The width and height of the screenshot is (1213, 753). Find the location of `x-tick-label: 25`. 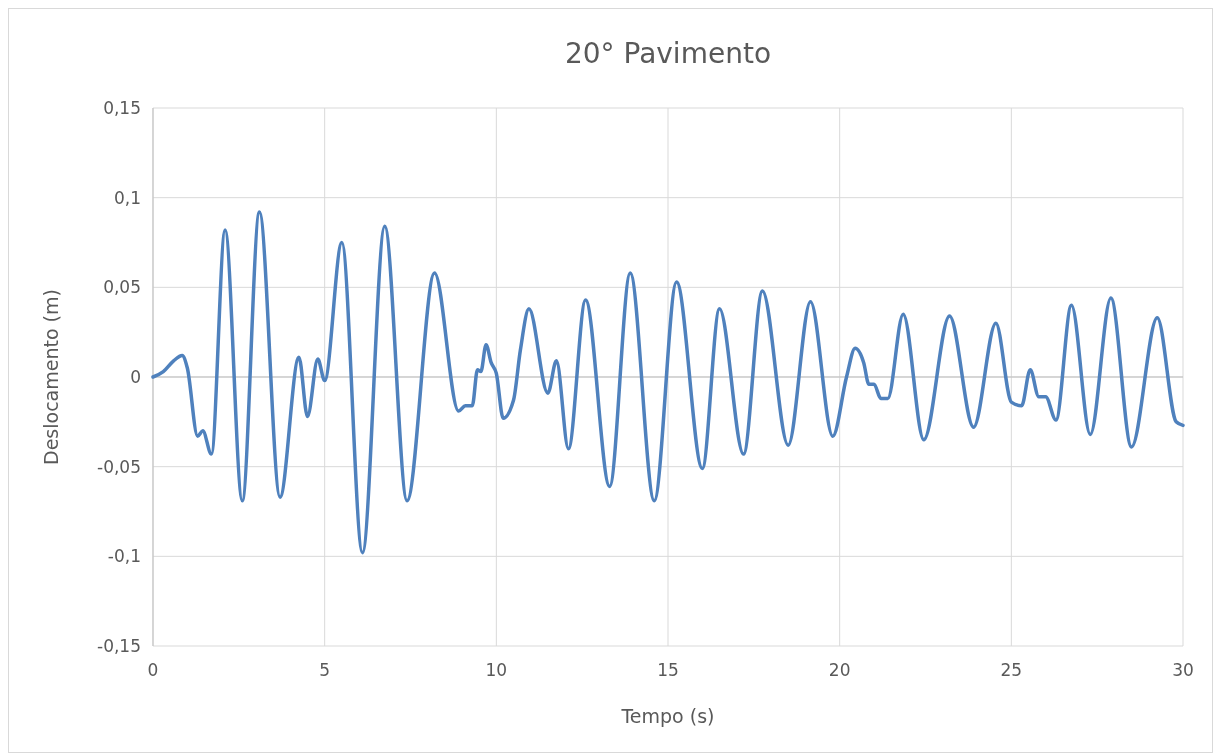

x-tick-label: 25 is located at coordinates (1011, 670).